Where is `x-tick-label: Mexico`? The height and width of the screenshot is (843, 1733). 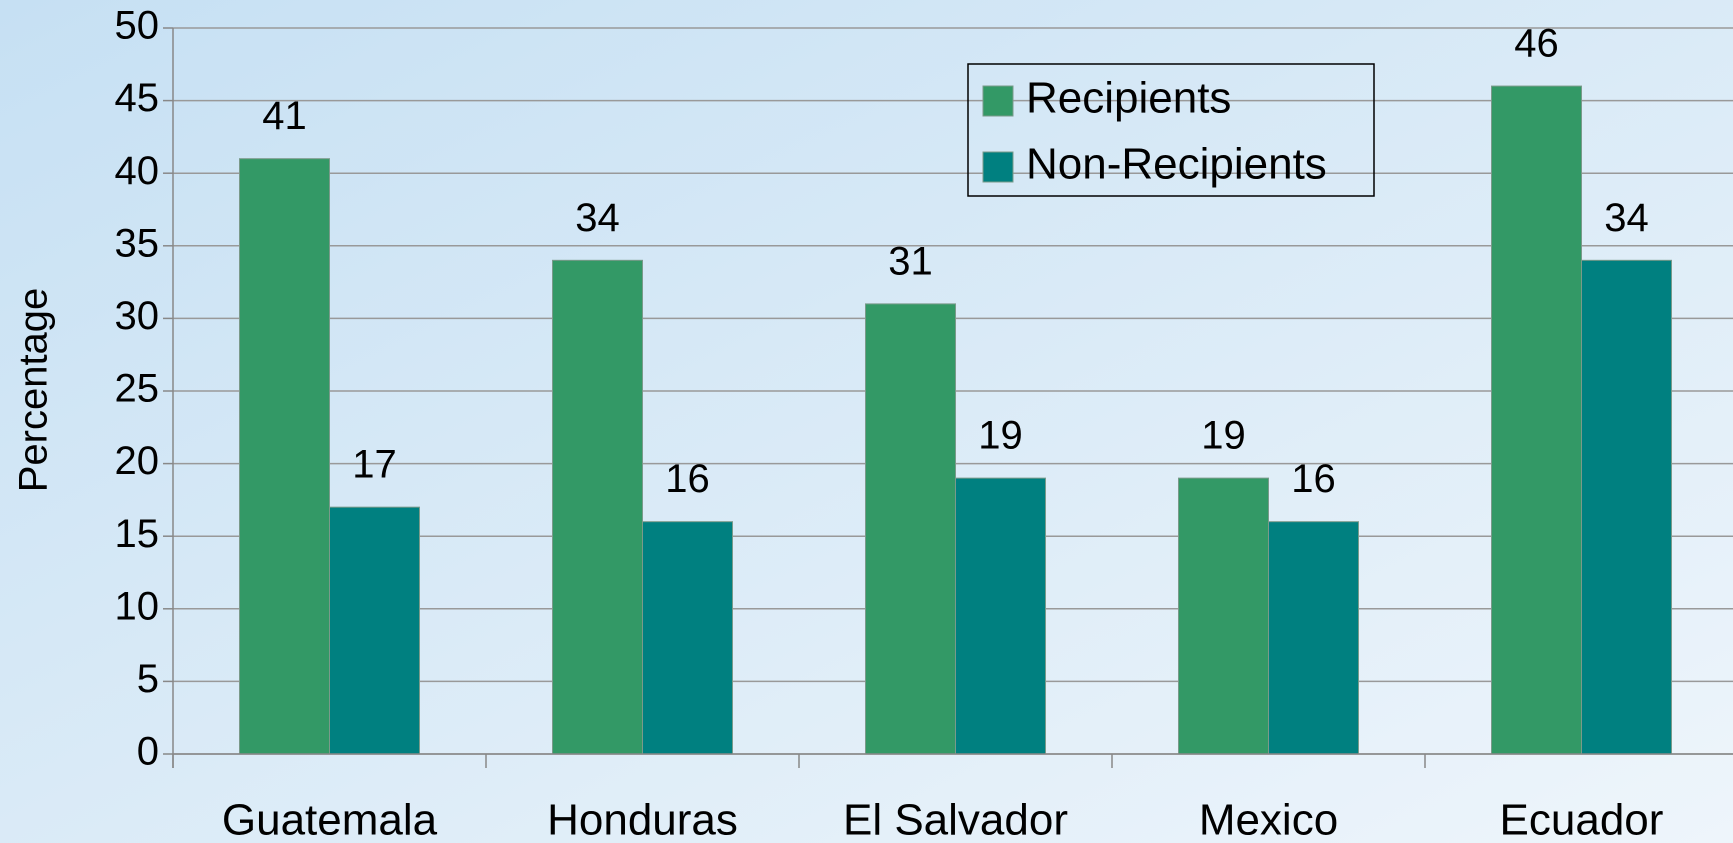 x-tick-label: Mexico is located at coordinates (1268, 819).